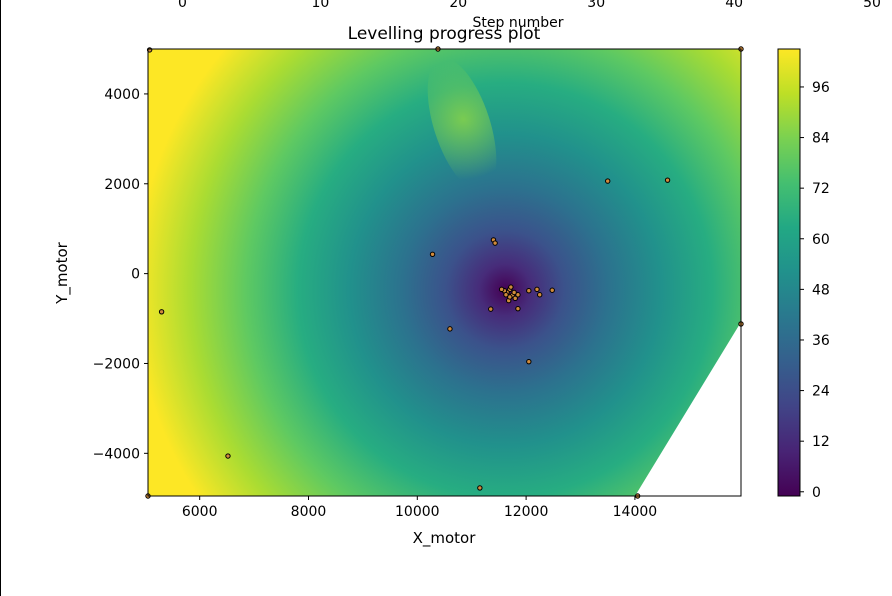  What do you see at coordinates (789, 272) in the screenshot?
I see `colorbar` at bounding box center [789, 272].